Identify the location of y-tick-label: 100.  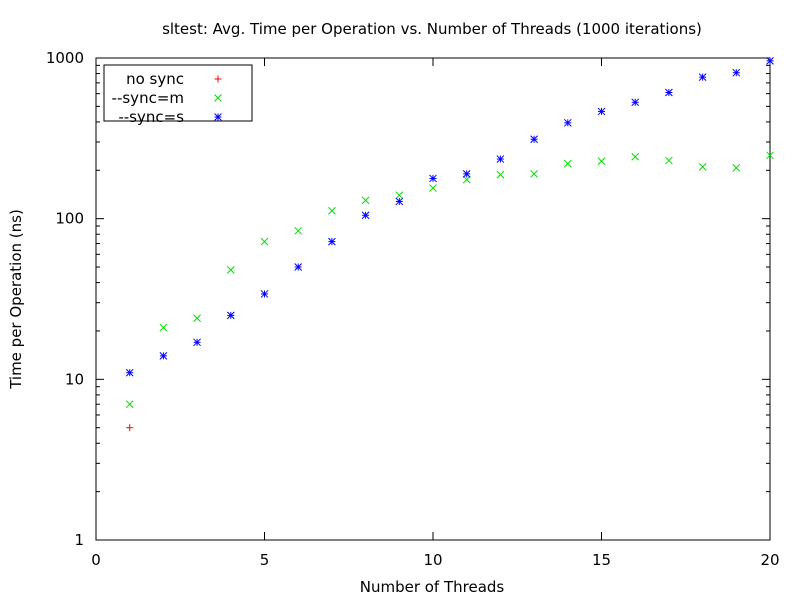
(69, 219).